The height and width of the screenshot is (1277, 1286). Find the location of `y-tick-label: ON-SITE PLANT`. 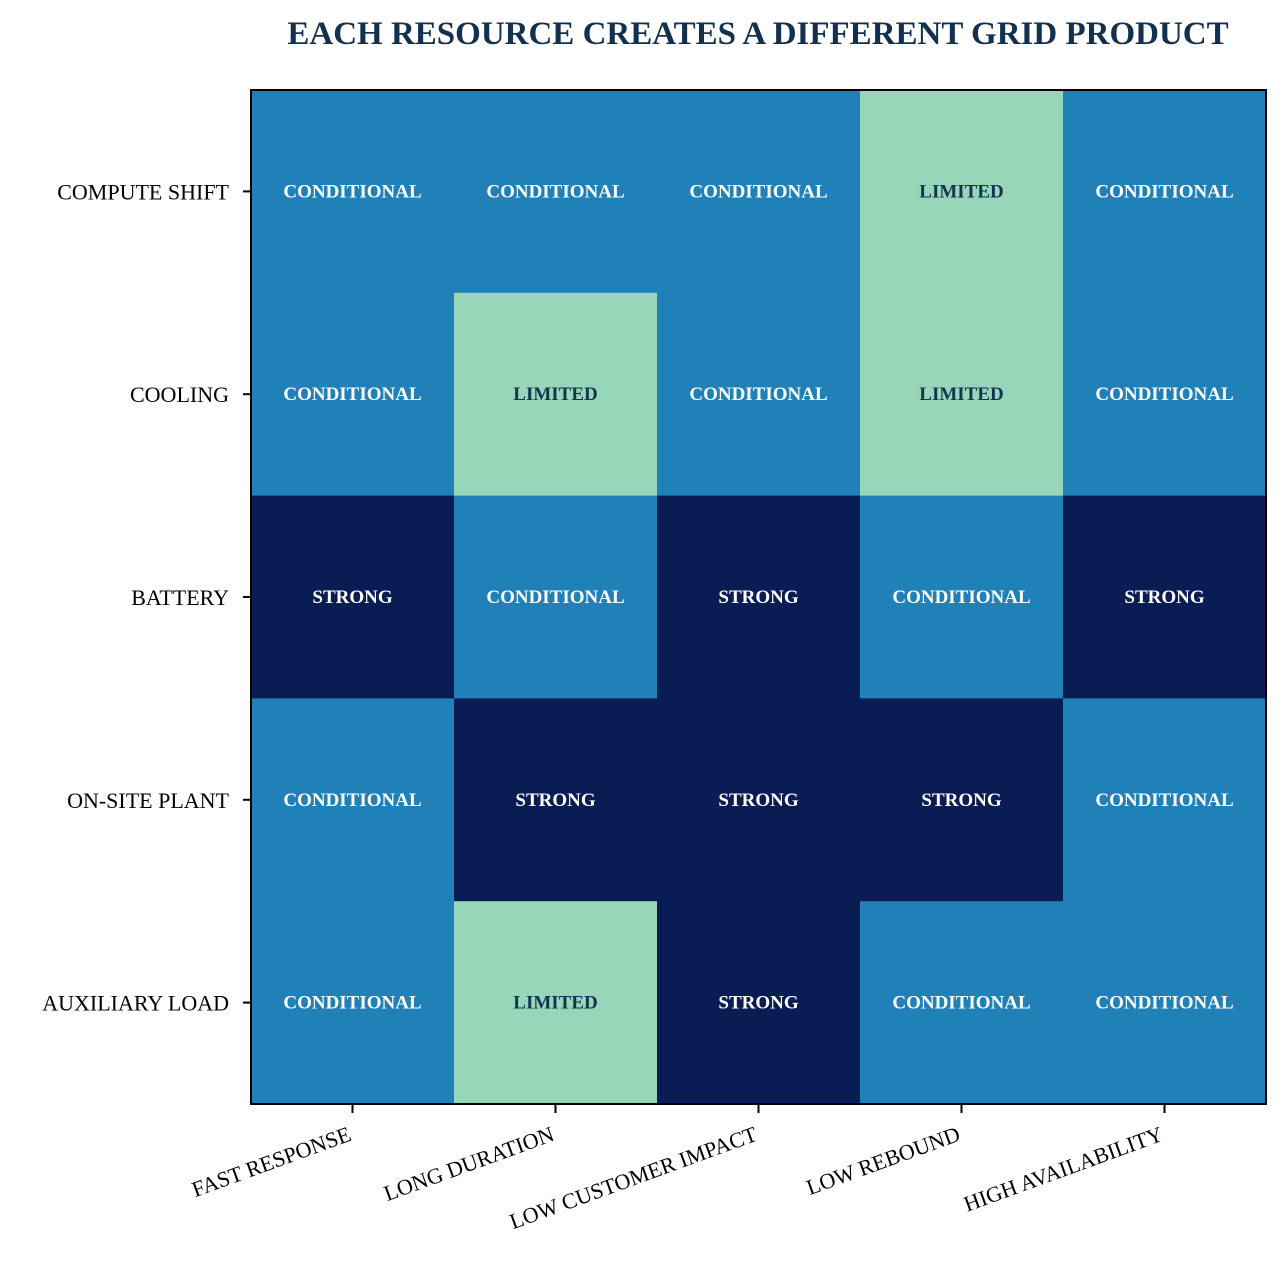

y-tick-label: ON-SITE PLANT is located at coordinates (148, 800).